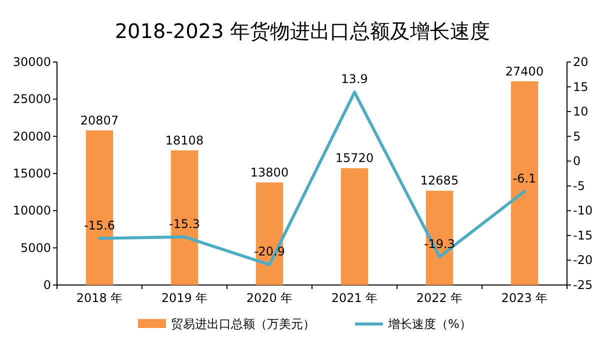 This screenshot has width=605, height=340. What do you see at coordinates (524, 298) in the screenshot?
I see `x-tick-label: 2023 年` at bounding box center [524, 298].